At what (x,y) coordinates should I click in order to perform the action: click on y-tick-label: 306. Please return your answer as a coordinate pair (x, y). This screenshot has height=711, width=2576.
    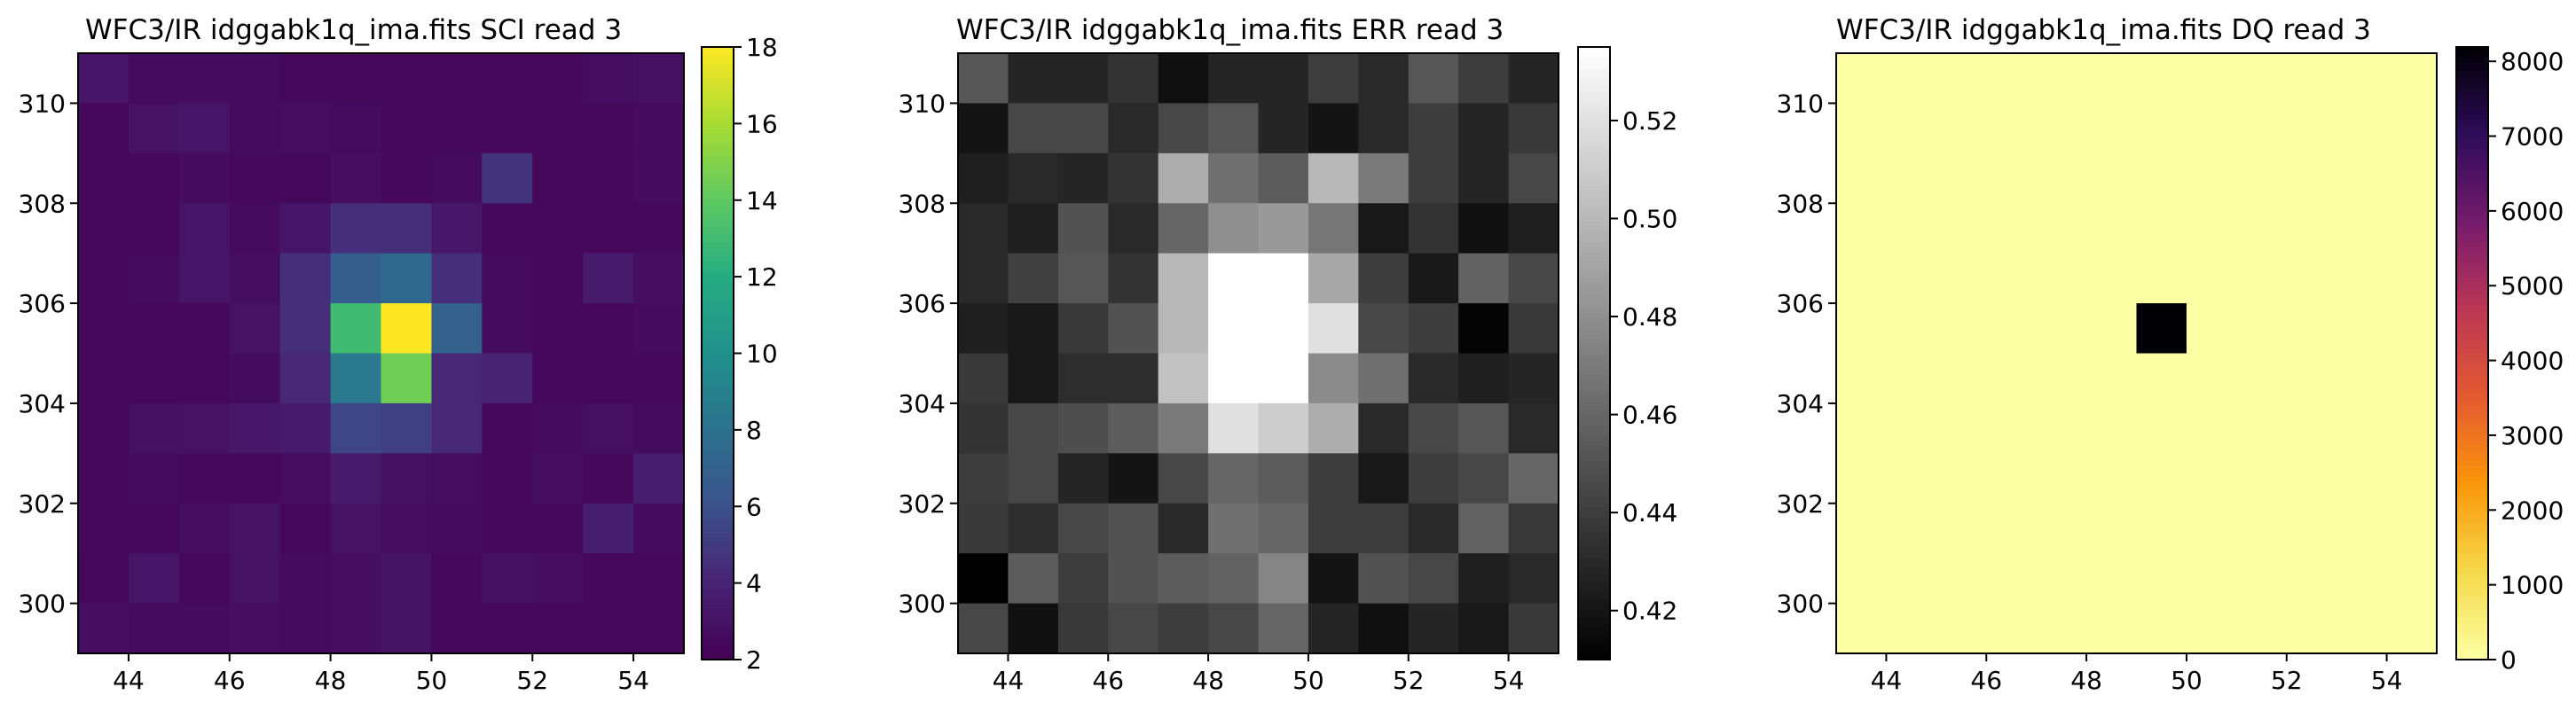
    Looking at the image, I should click on (42, 303).